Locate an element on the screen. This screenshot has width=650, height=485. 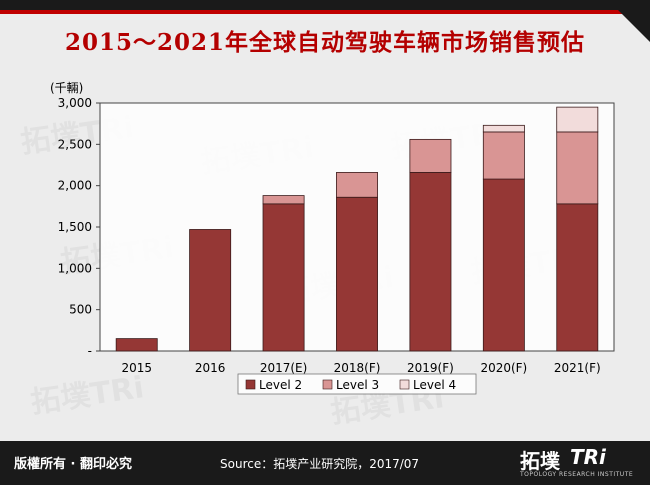
company-logo: 拓墣 TRi TOPOLOGY RESEARCH INSTITUTE is located at coordinates (579, 463).